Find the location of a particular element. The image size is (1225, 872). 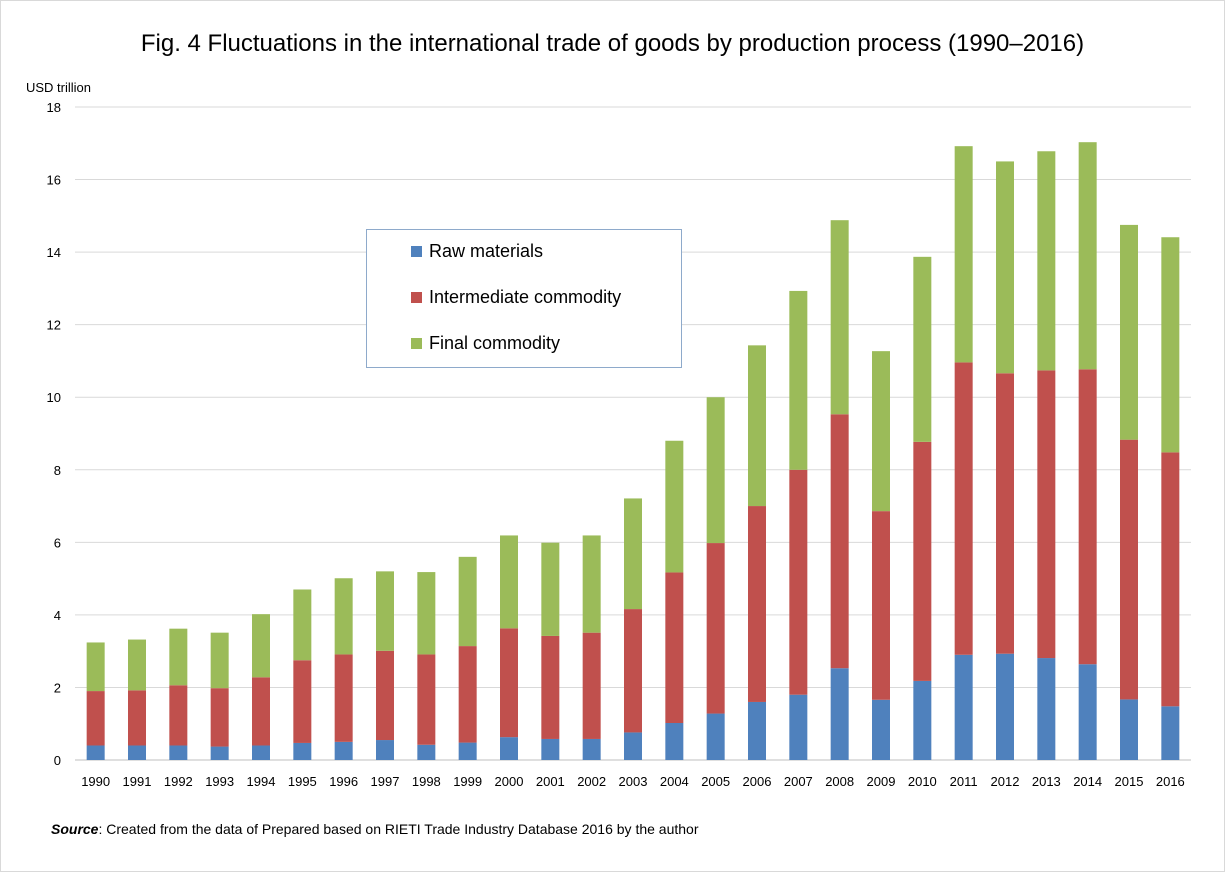

bar-raw-materials-2009 is located at coordinates (881, 729).